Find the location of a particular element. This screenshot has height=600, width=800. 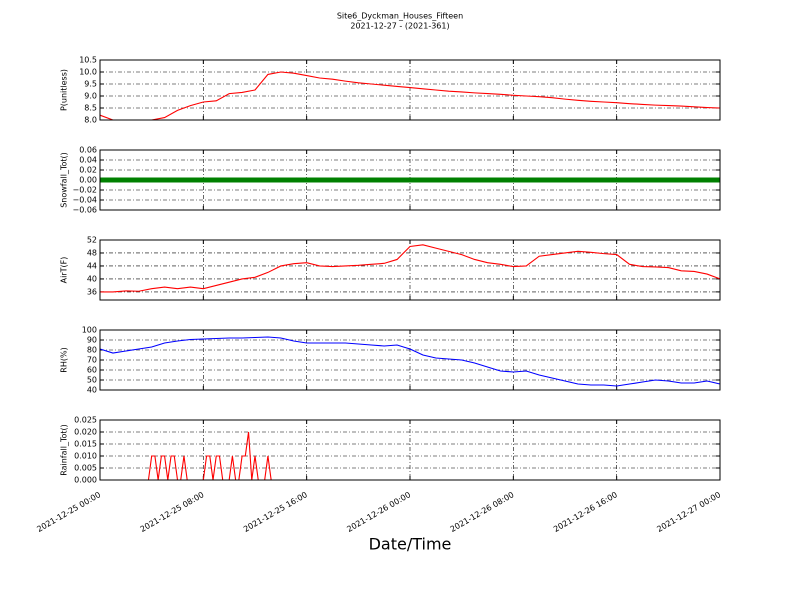

y-tick-label: 0.02 is located at coordinates (88, 170).